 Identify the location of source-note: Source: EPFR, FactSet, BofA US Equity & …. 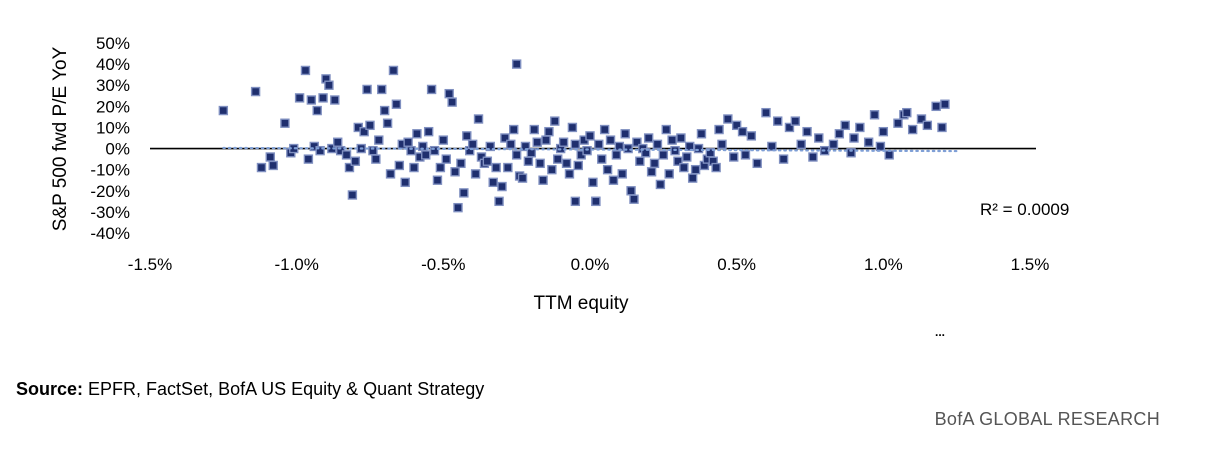
(250, 389).